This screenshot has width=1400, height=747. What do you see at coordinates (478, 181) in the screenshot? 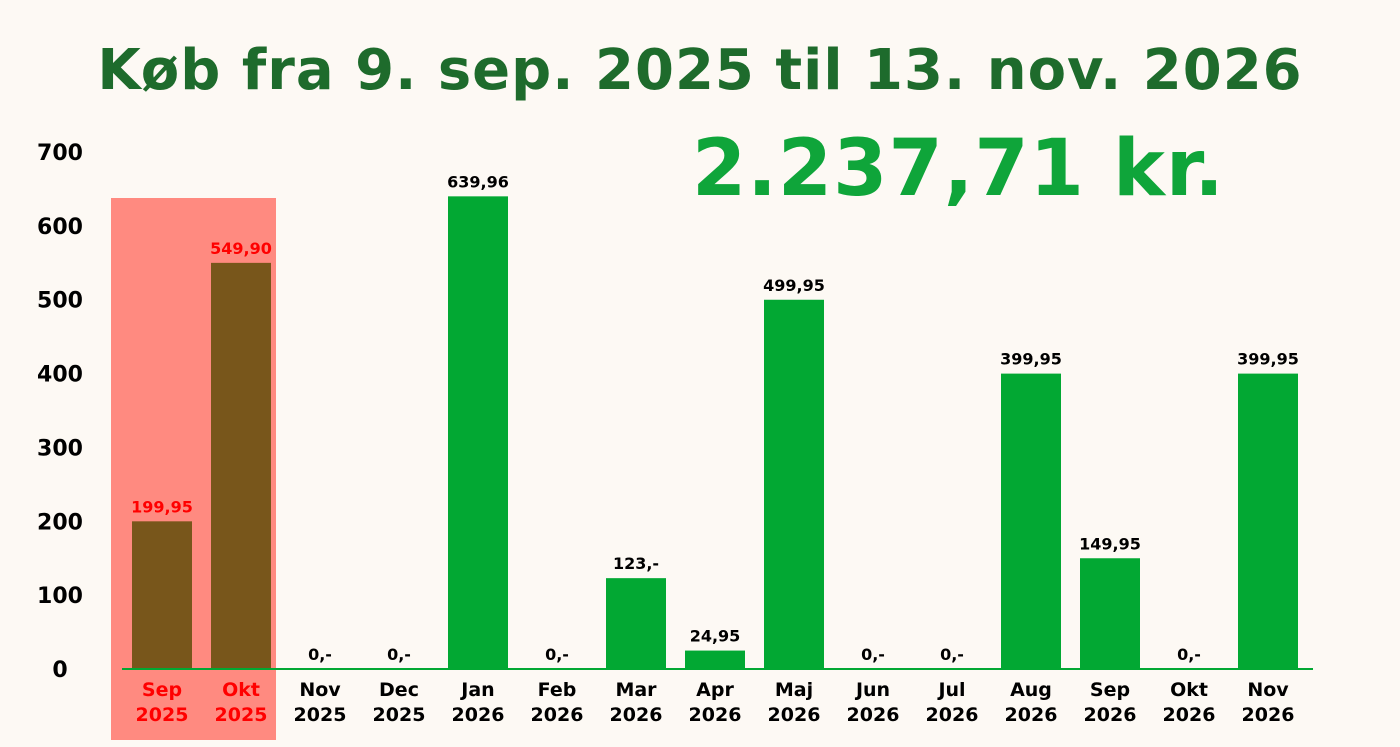
I see `value-label: 639,96` at bounding box center [478, 181].